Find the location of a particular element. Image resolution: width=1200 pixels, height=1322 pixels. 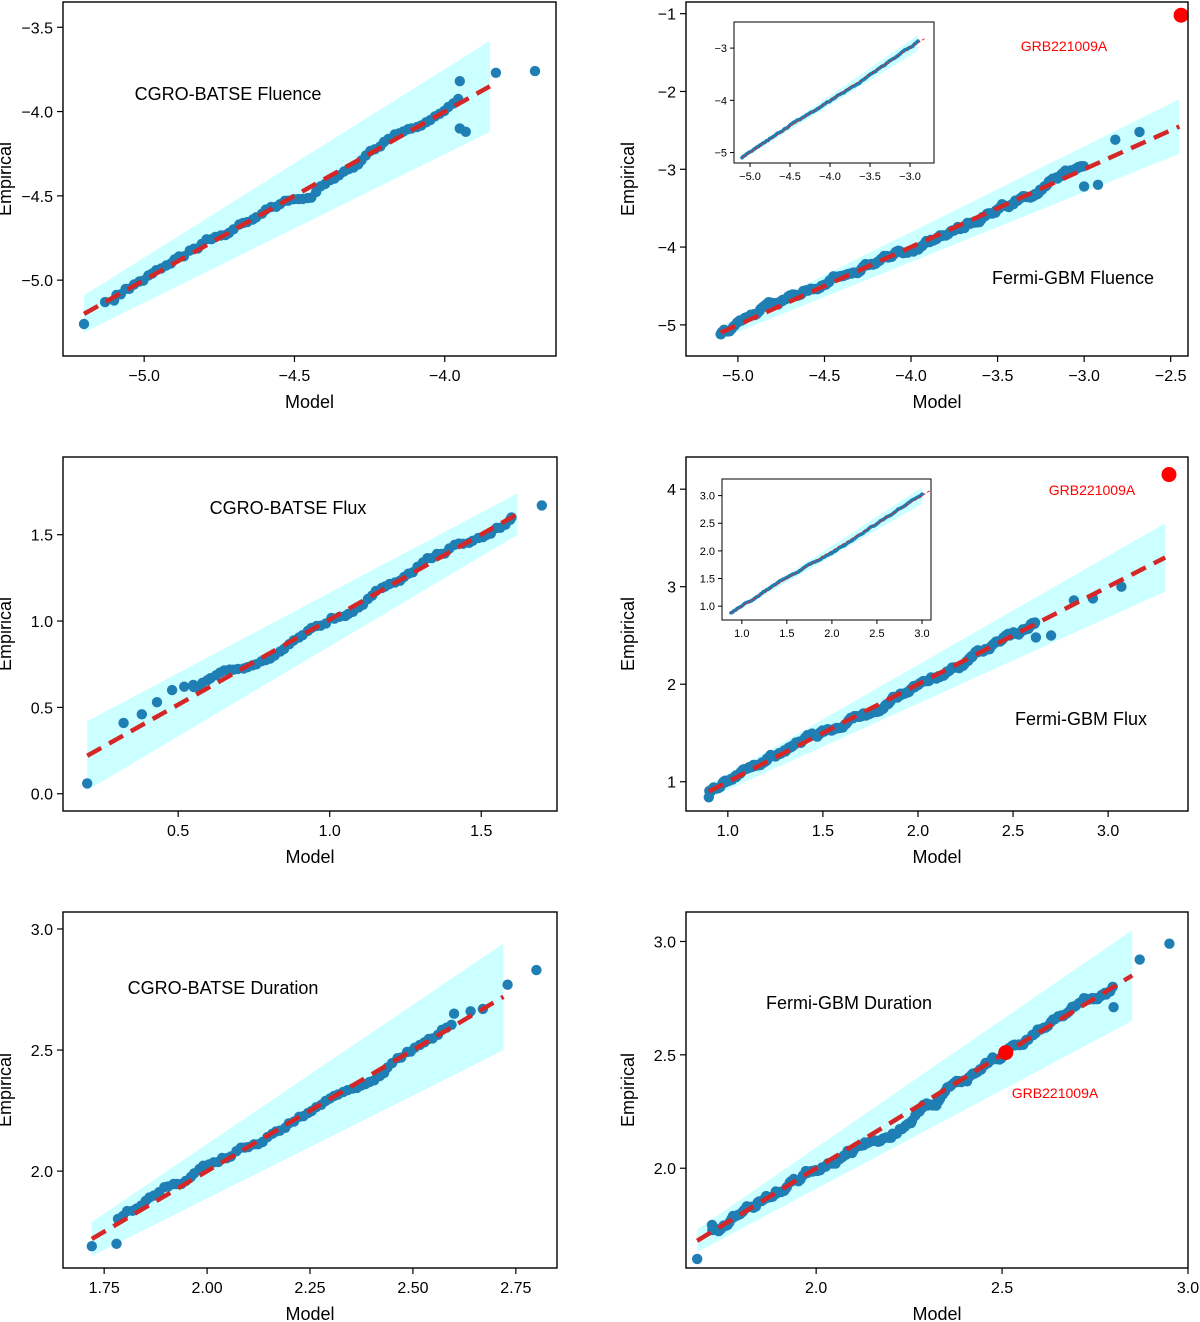

panel-title: CGRO-BATSE Flux is located at coordinates (288, 508).